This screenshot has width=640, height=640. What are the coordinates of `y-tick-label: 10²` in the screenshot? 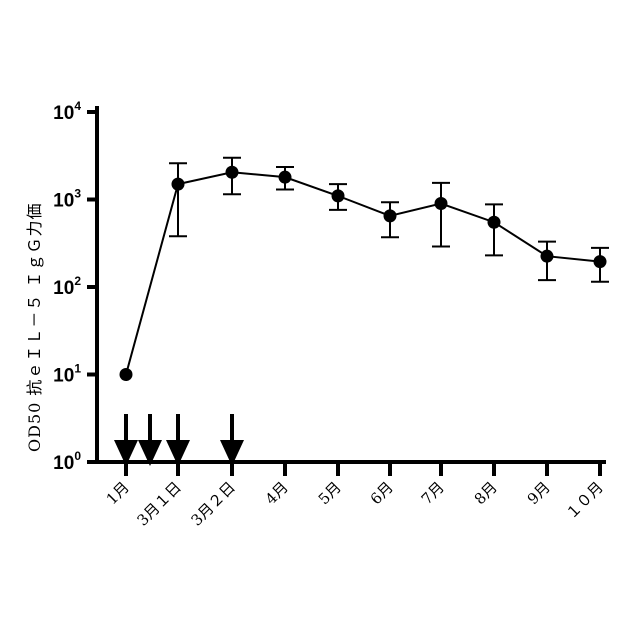 It's located at (67, 286).